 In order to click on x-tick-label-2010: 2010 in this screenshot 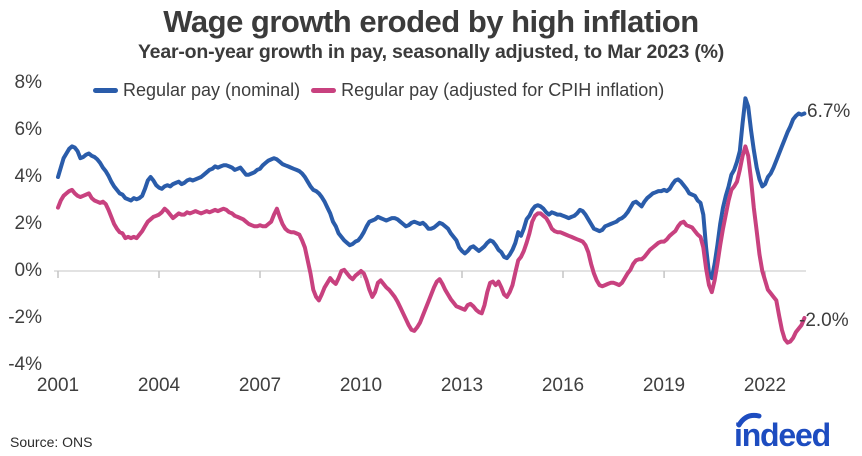, I will do `click(361, 385)`.